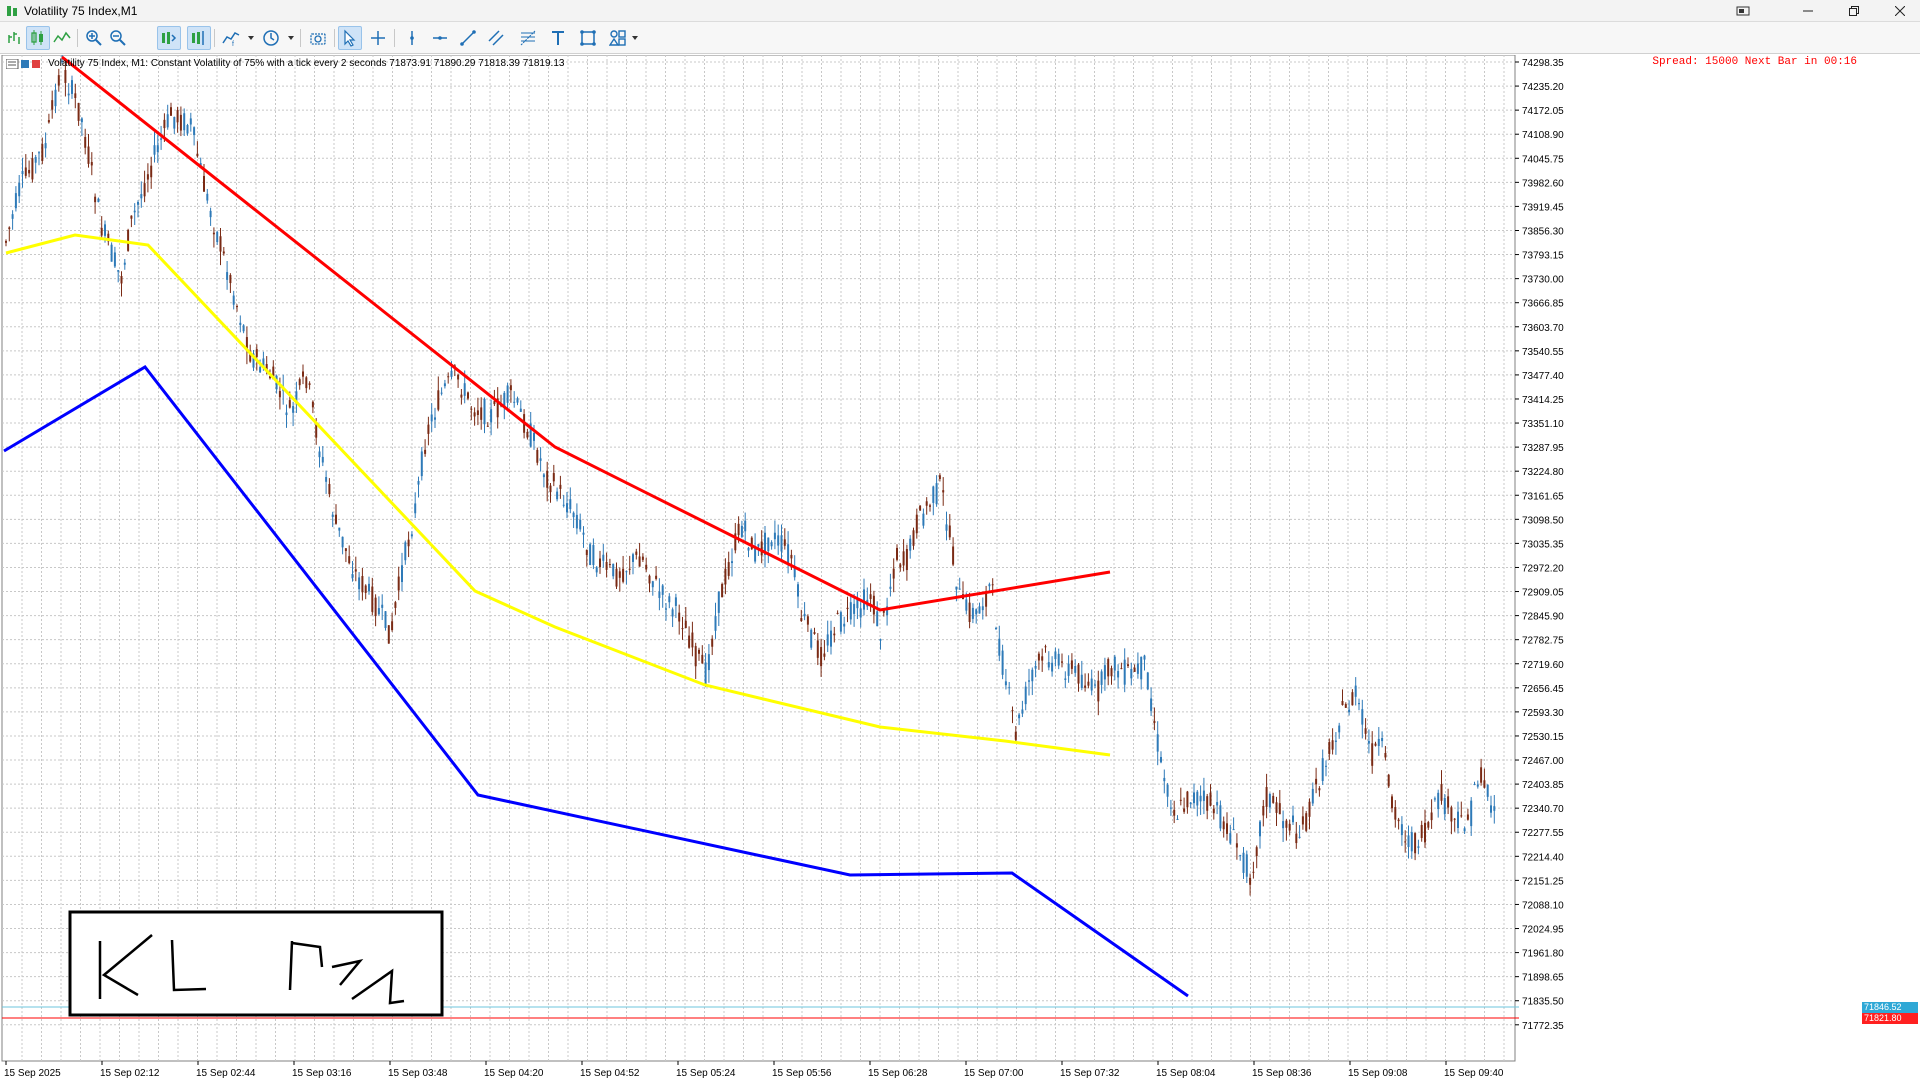  Describe the element at coordinates (94, 38) in the screenshot. I see `zoom-in-icon` at that location.